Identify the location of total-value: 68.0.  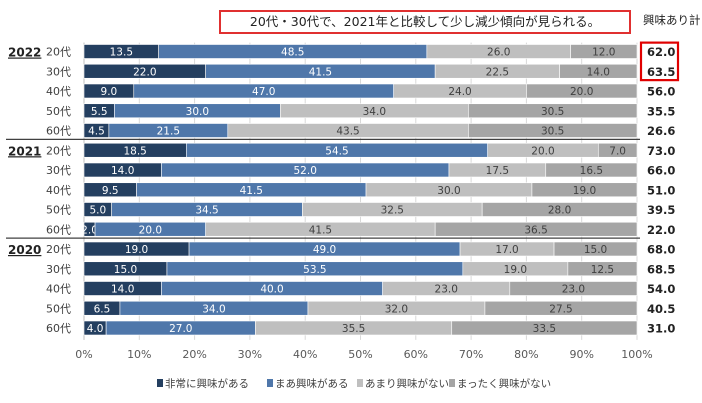
(661, 250).